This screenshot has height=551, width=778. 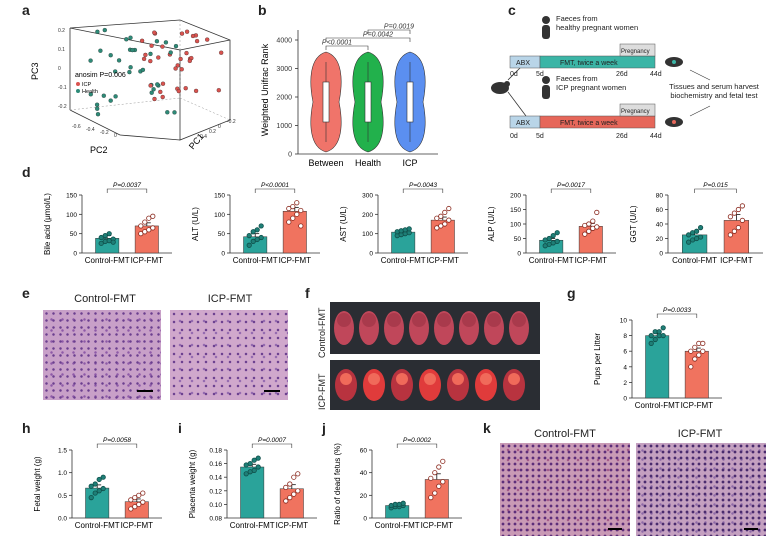 What do you see at coordinates (61, 31) in the screenshot?
I see `a-ytick: 0.2` at bounding box center [61, 31].